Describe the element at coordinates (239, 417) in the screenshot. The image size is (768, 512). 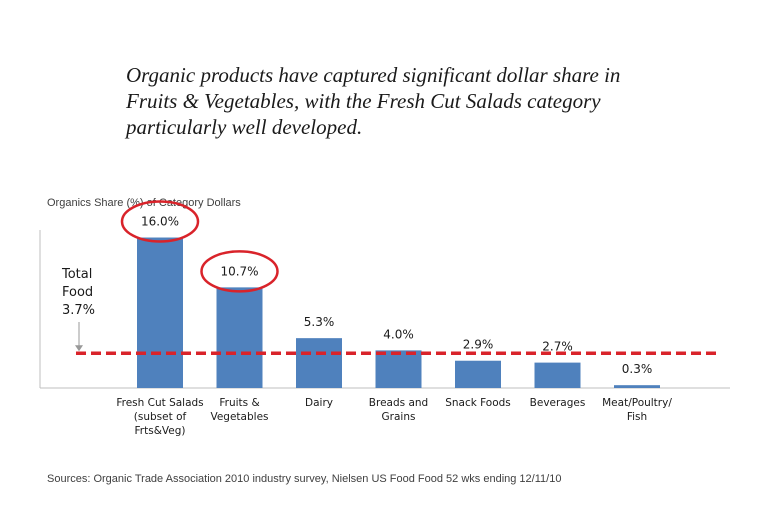
I see `category-label: Vegetables` at that location.